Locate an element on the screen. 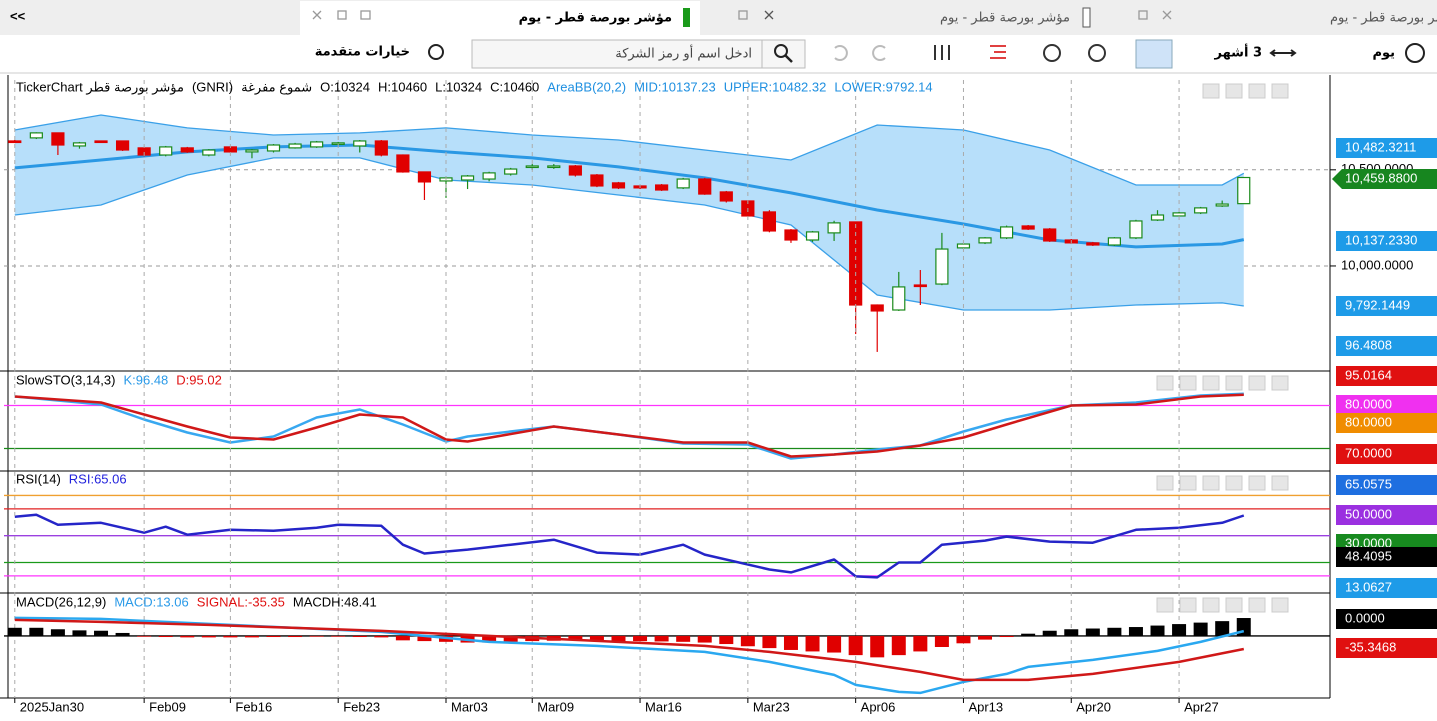 This screenshot has width=1437, height=721. axis-badge-label: 9,792.1449 is located at coordinates (1377, 304).